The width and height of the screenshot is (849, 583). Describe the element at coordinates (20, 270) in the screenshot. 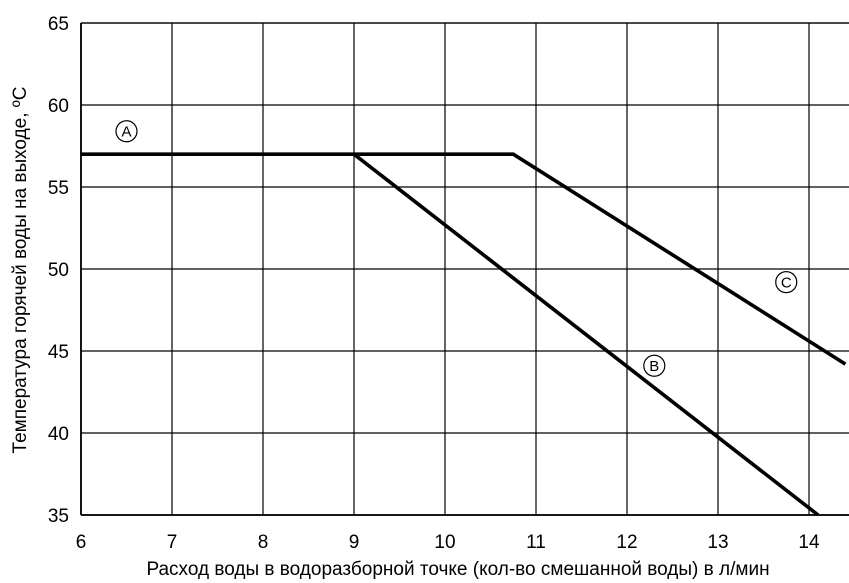

I see `y-axis-label: Температура горячей воды на выходе, ºC` at that location.